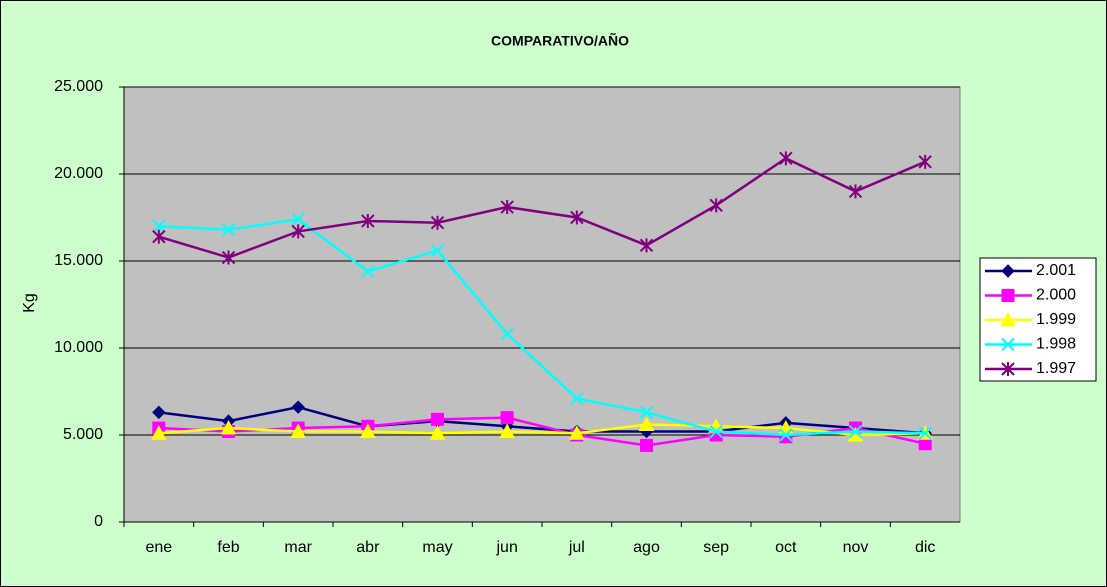 The width and height of the screenshot is (1107, 587). I want to click on y-tick-label: 15.000, so click(78, 260).